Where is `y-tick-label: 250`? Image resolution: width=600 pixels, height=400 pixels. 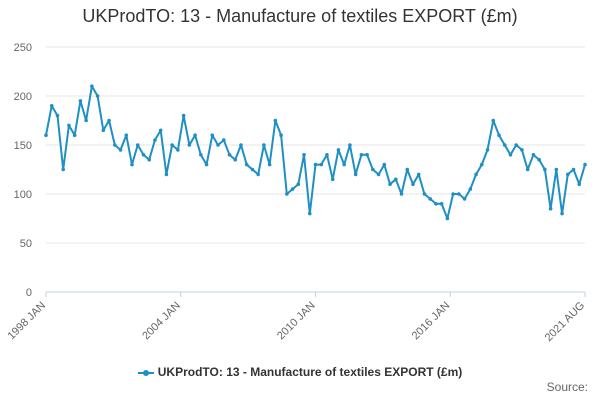
y-tick-label: 250 is located at coordinates (23, 48).